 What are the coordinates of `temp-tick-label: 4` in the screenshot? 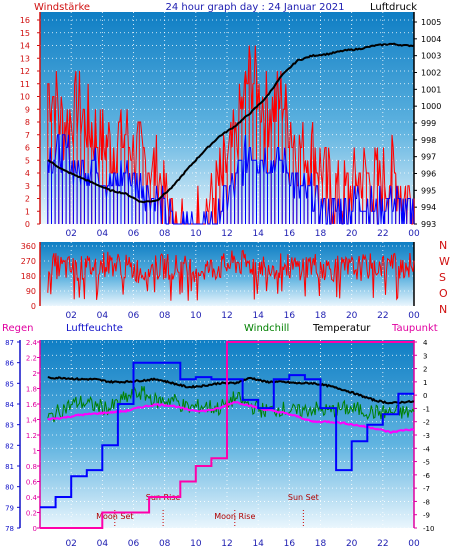 It's located at (425, 343).